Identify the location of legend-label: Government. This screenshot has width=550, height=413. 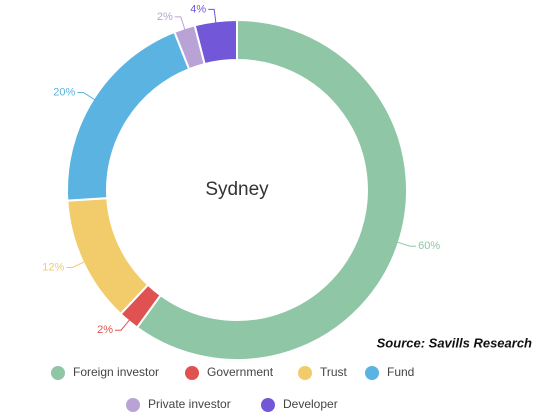
(240, 372).